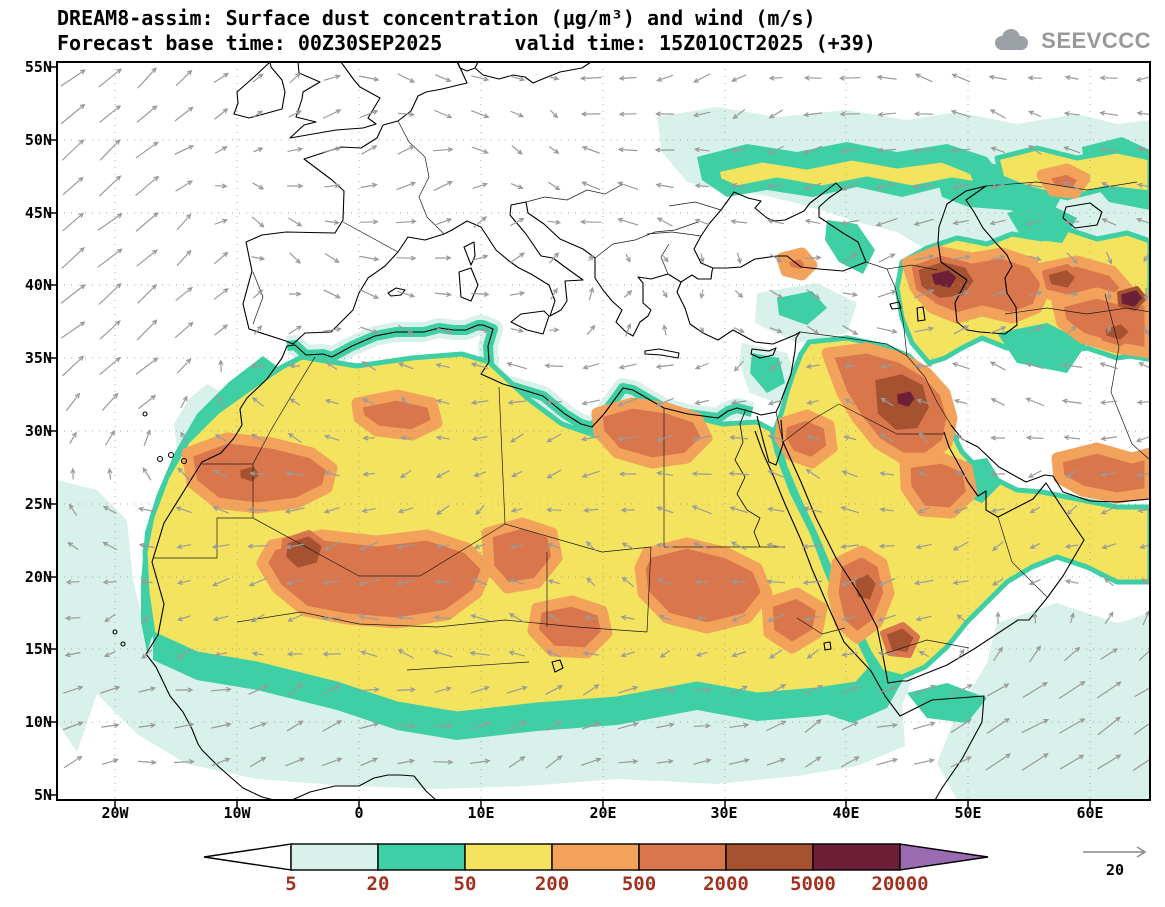  I want to click on lon-axis-label: 30E, so click(724, 813).